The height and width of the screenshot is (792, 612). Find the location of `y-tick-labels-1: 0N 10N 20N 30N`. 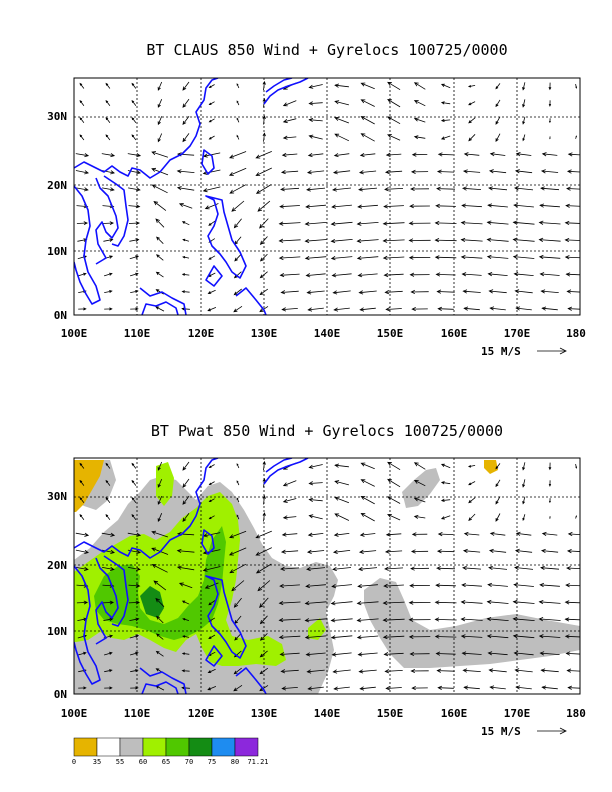

y-tick-labels-1: 0N 10N 20N 30N is located at coordinates (57, 216).